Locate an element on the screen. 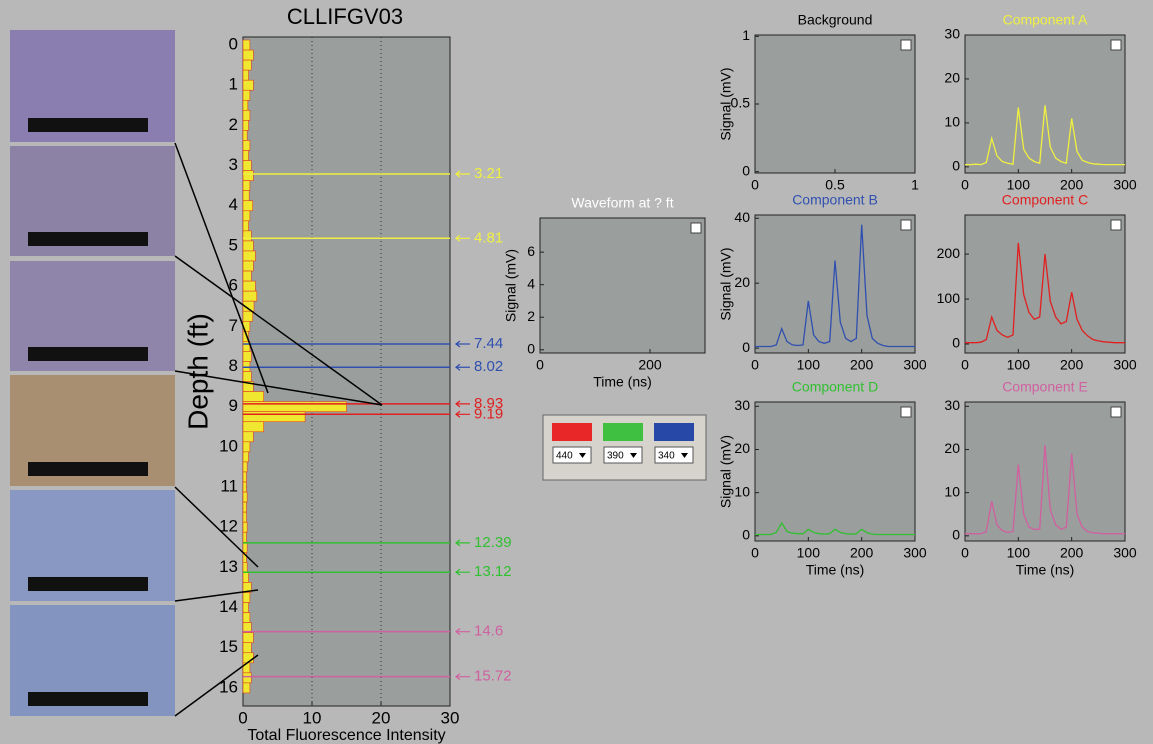 The height and width of the screenshot is (744, 1153). chart-title: Component C is located at coordinates (1045, 200).